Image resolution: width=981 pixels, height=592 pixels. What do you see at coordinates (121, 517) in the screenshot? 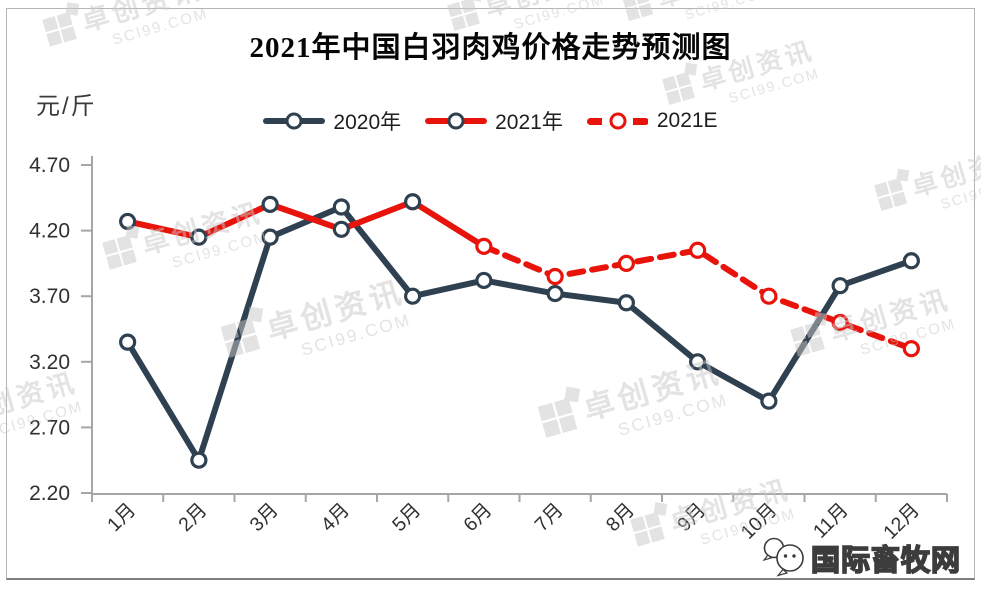
I see `x-tick-label: 1月` at bounding box center [121, 517].